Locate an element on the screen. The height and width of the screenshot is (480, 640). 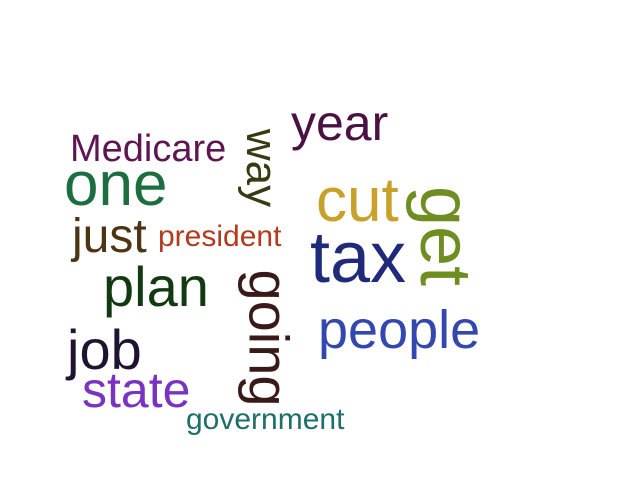
word-medicare: Medicare is located at coordinates (148, 149).